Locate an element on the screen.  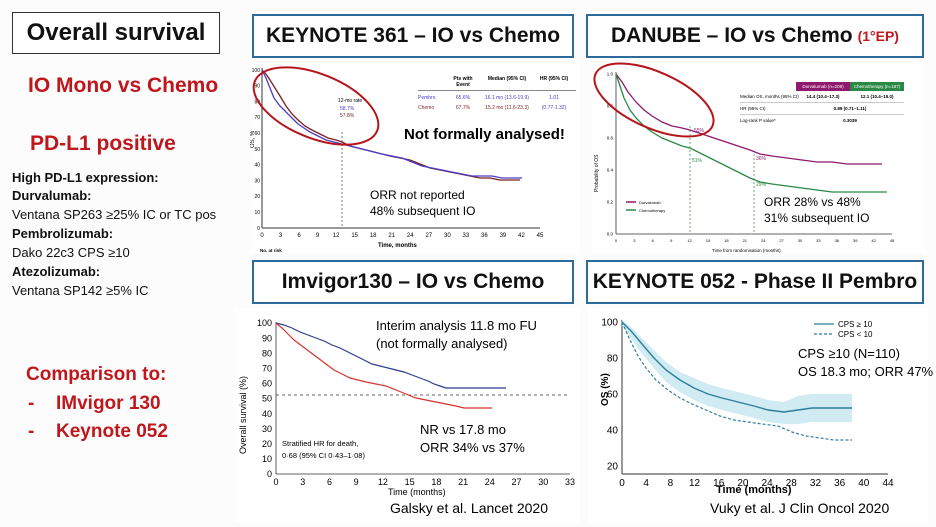
k361-note: Not formally analysed! is located at coordinates (484, 134).